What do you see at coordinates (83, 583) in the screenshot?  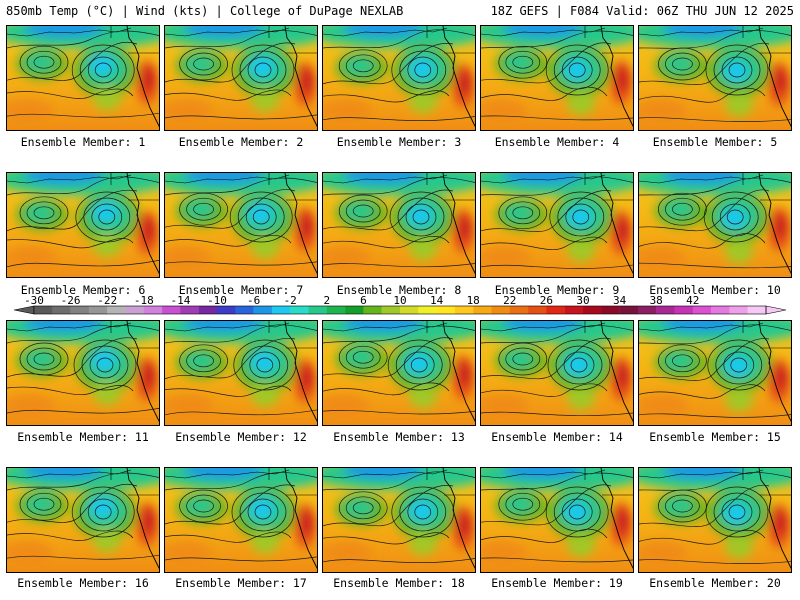 I see `ensemble-member-label: Ensemble Member: 16` at bounding box center [83, 583].